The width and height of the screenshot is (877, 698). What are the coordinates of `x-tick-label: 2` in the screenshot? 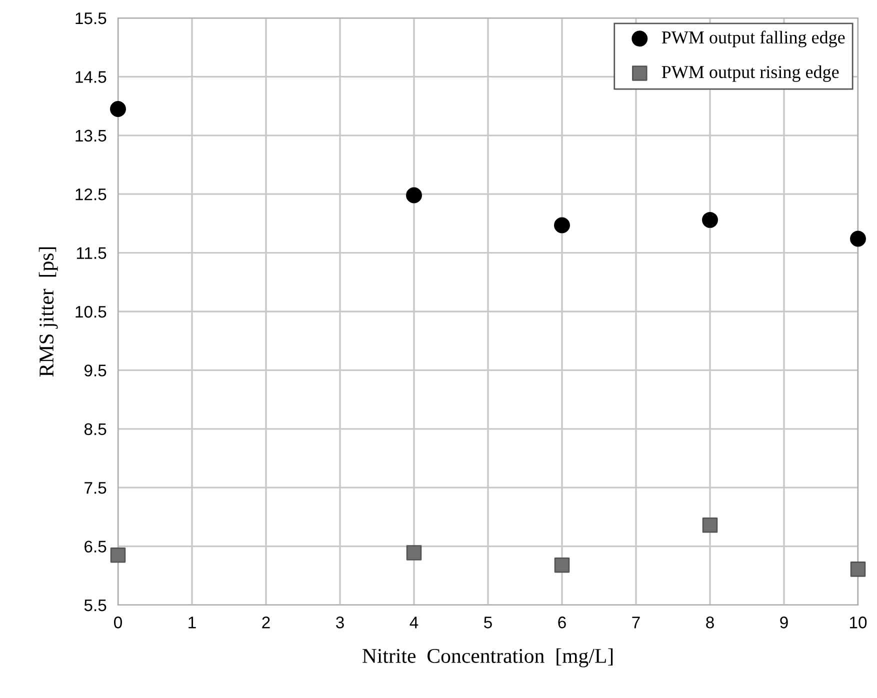 It's located at (266, 622).